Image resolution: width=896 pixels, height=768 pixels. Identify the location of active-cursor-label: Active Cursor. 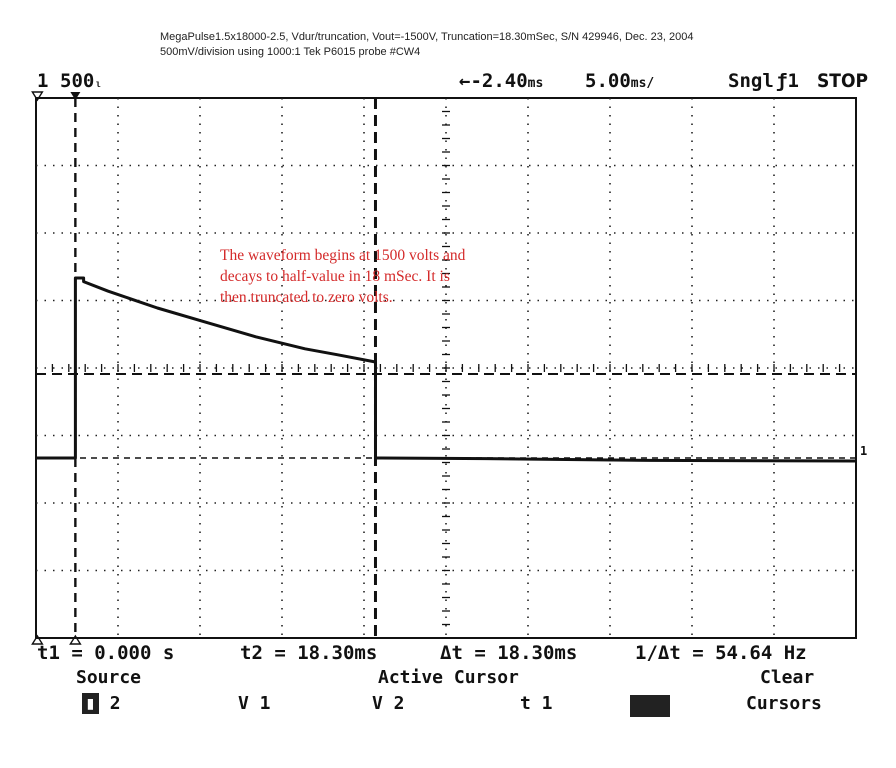
(448, 677).